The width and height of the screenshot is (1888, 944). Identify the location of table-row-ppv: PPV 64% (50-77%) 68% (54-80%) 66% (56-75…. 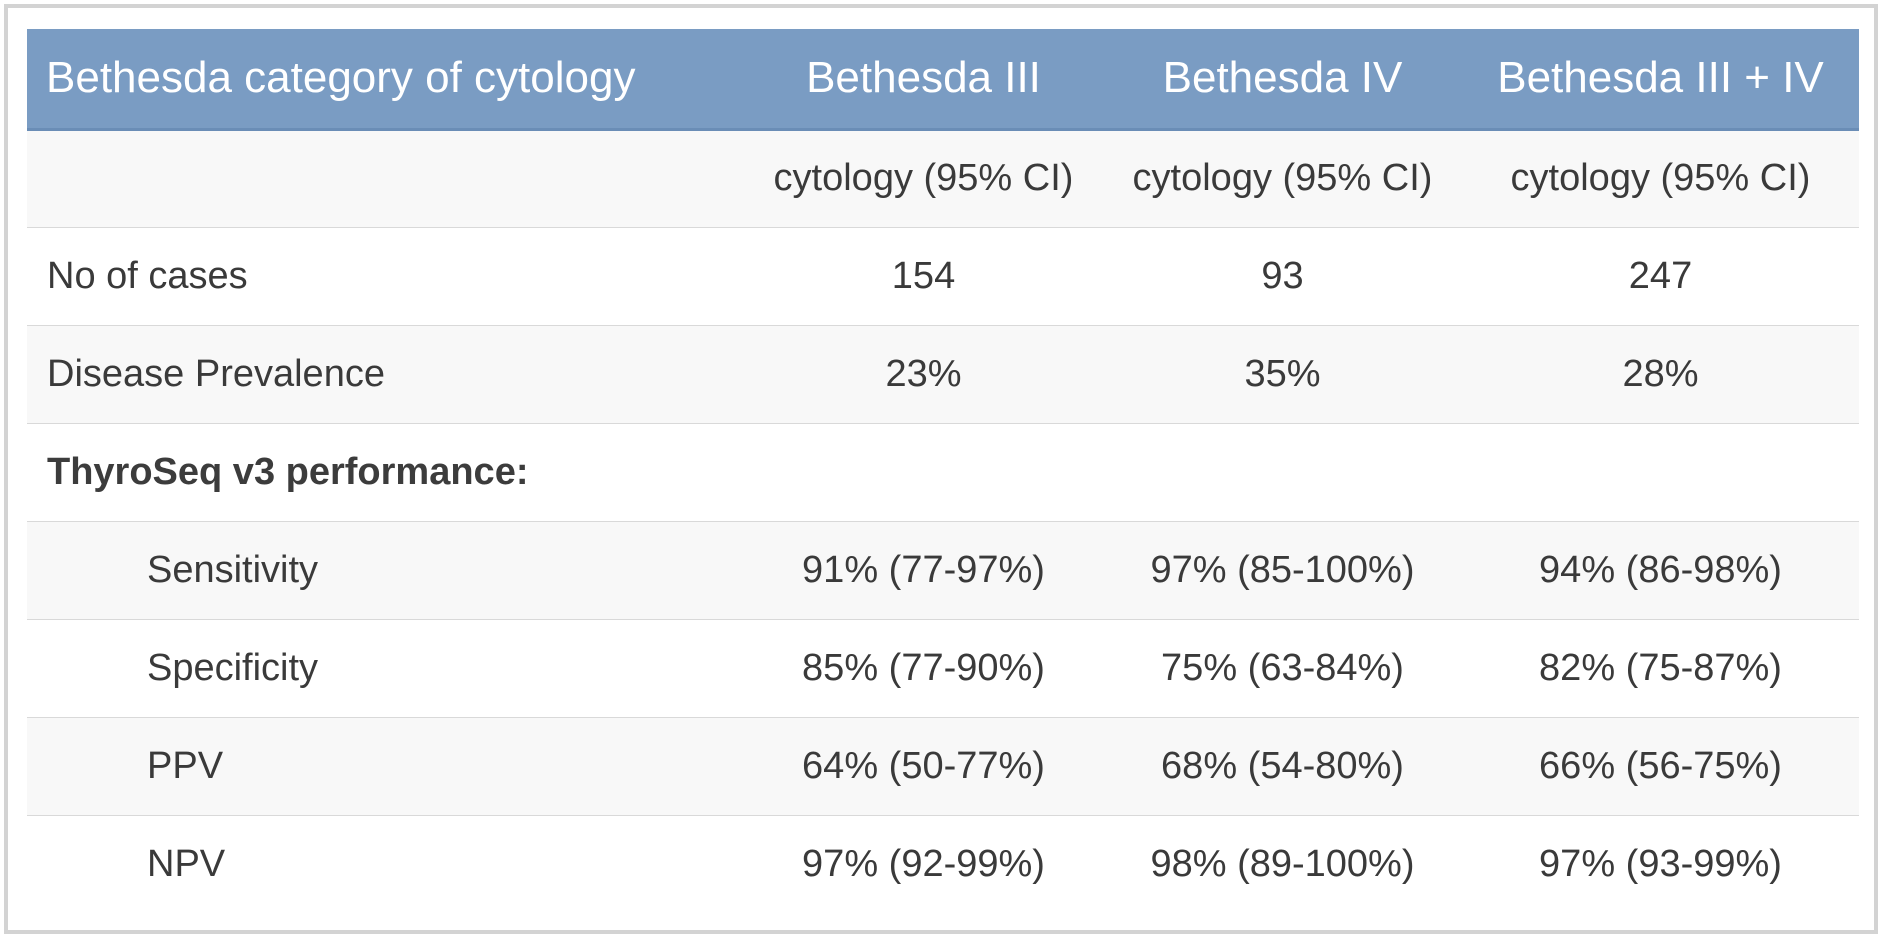
(943, 766).